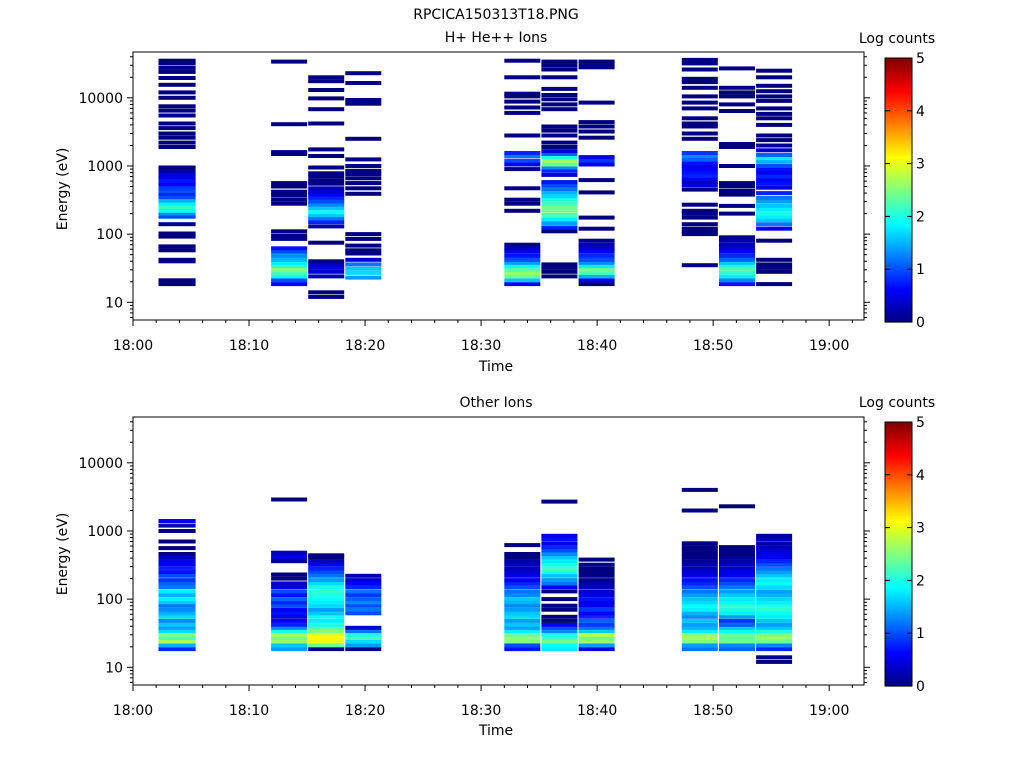 The image size is (1024, 768). I want to click on colorbar-tick-label: 1, so click(920, 634).